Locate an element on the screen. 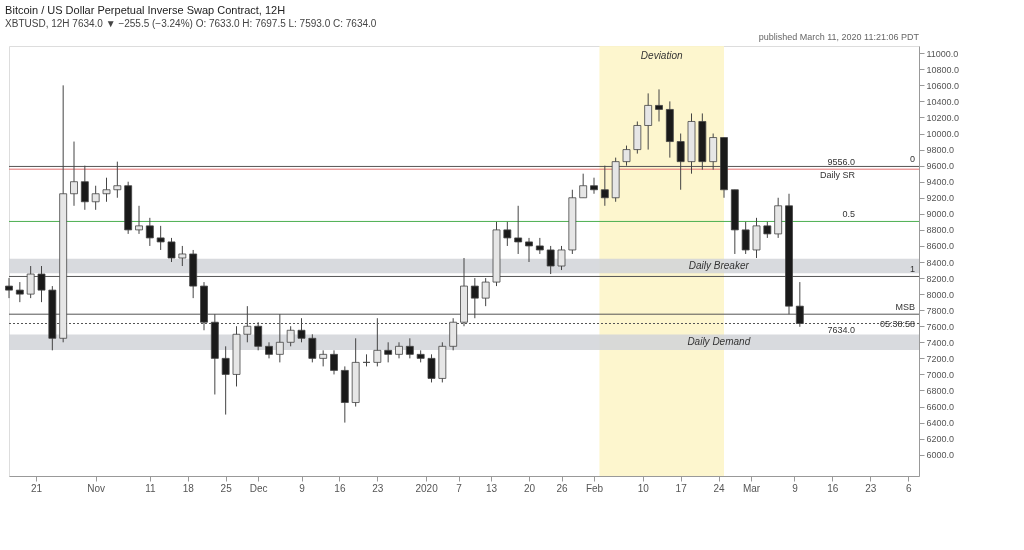  annotation: 9556.0 is located at coordinates (841, 162).